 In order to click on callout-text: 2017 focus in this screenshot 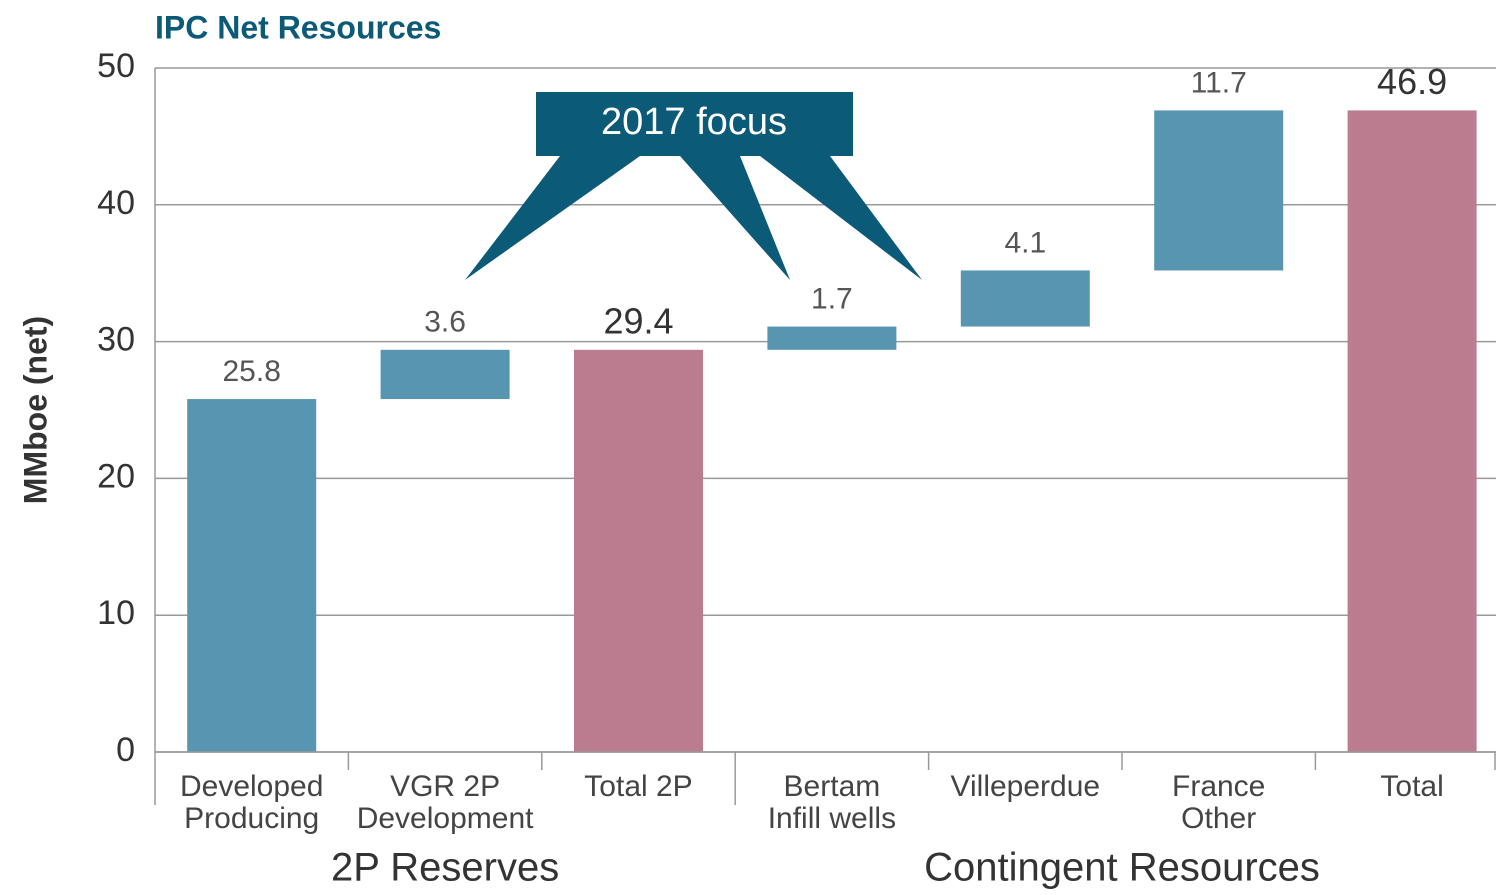, I will do `click(694, 122)`.